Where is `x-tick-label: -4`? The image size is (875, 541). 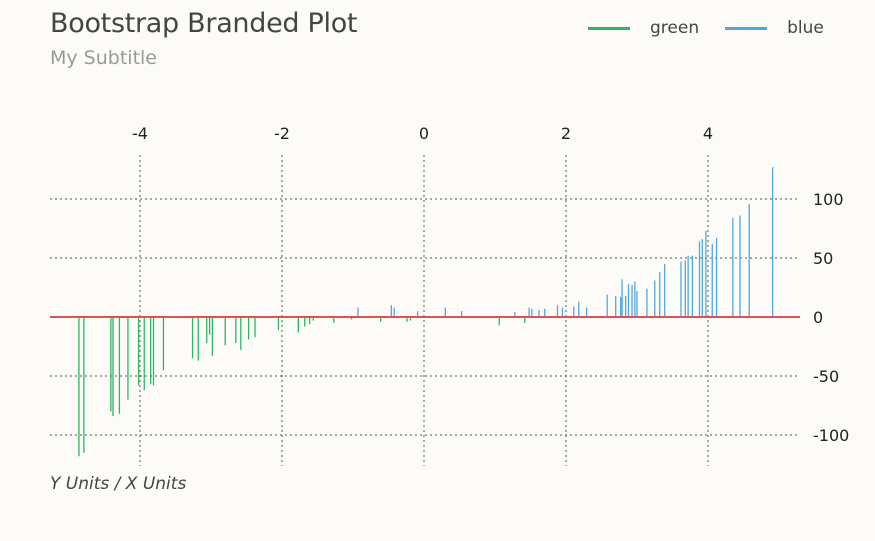
x-tick-label: -4 is located at coordinates (140, 133).